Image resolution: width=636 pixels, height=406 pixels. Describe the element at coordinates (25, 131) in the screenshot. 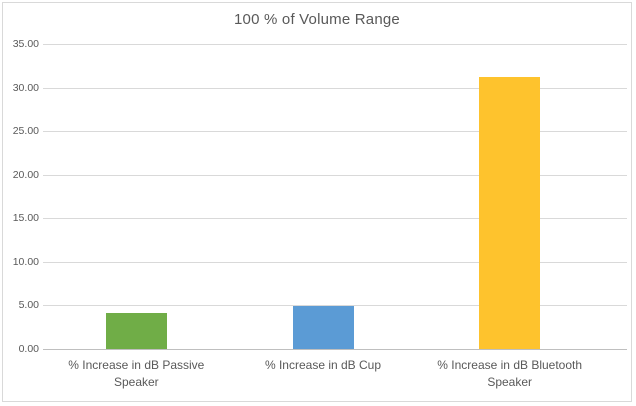

I see `y-tick-label: 25.00` at that location.